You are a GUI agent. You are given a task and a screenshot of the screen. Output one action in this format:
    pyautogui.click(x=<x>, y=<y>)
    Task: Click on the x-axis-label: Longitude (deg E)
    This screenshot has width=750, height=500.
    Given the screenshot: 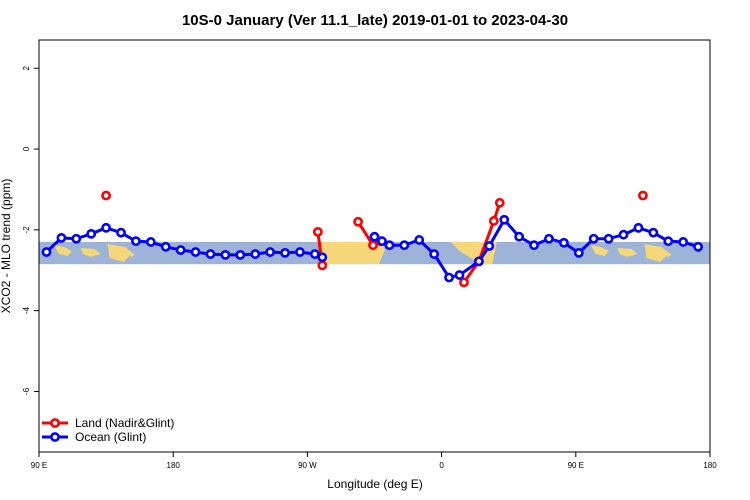 What is the action you would take?
    pyautogui.click(x=374, y=484)
    